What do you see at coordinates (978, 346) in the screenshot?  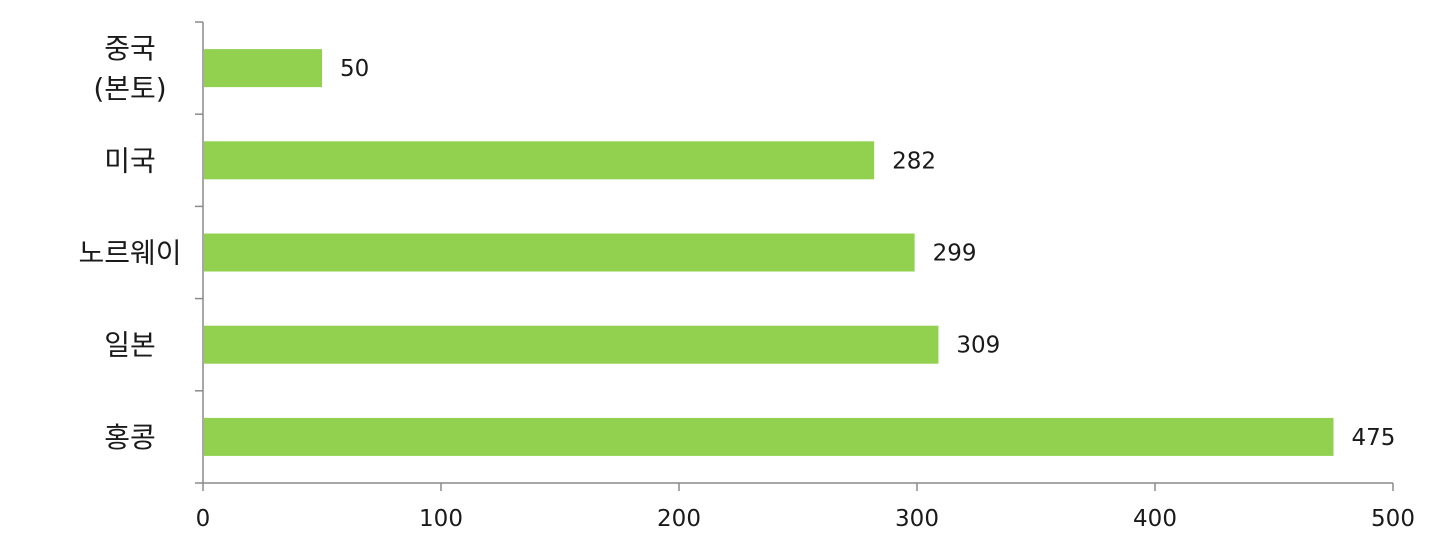 I see `value-label: 309` at bounding box center [978, 346].